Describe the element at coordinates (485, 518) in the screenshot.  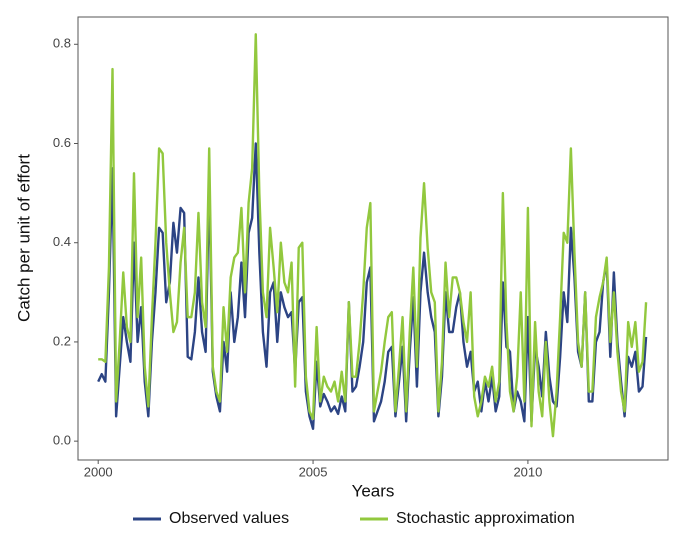
I see `legend-text: Stochastic approximation` at that location.